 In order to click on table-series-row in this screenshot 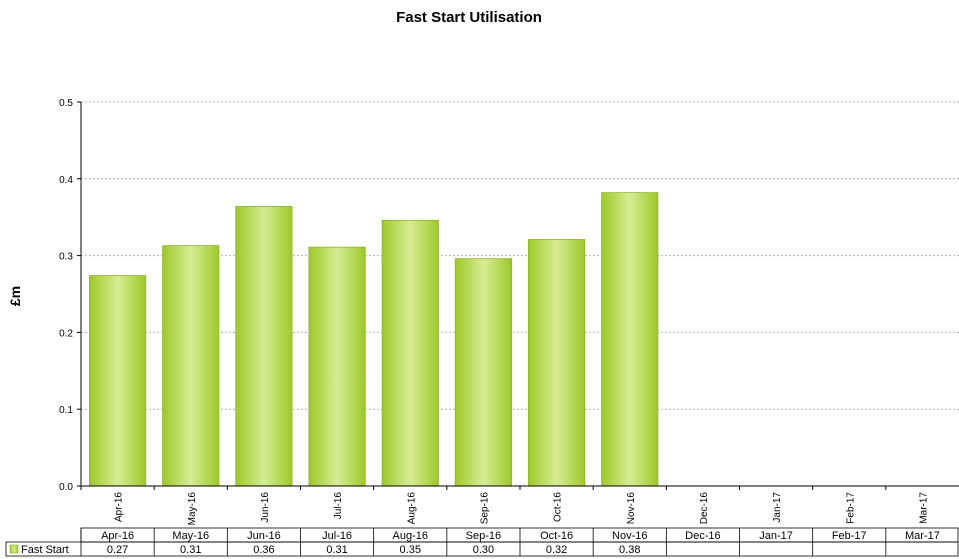, I will do `click(482, 549)`.